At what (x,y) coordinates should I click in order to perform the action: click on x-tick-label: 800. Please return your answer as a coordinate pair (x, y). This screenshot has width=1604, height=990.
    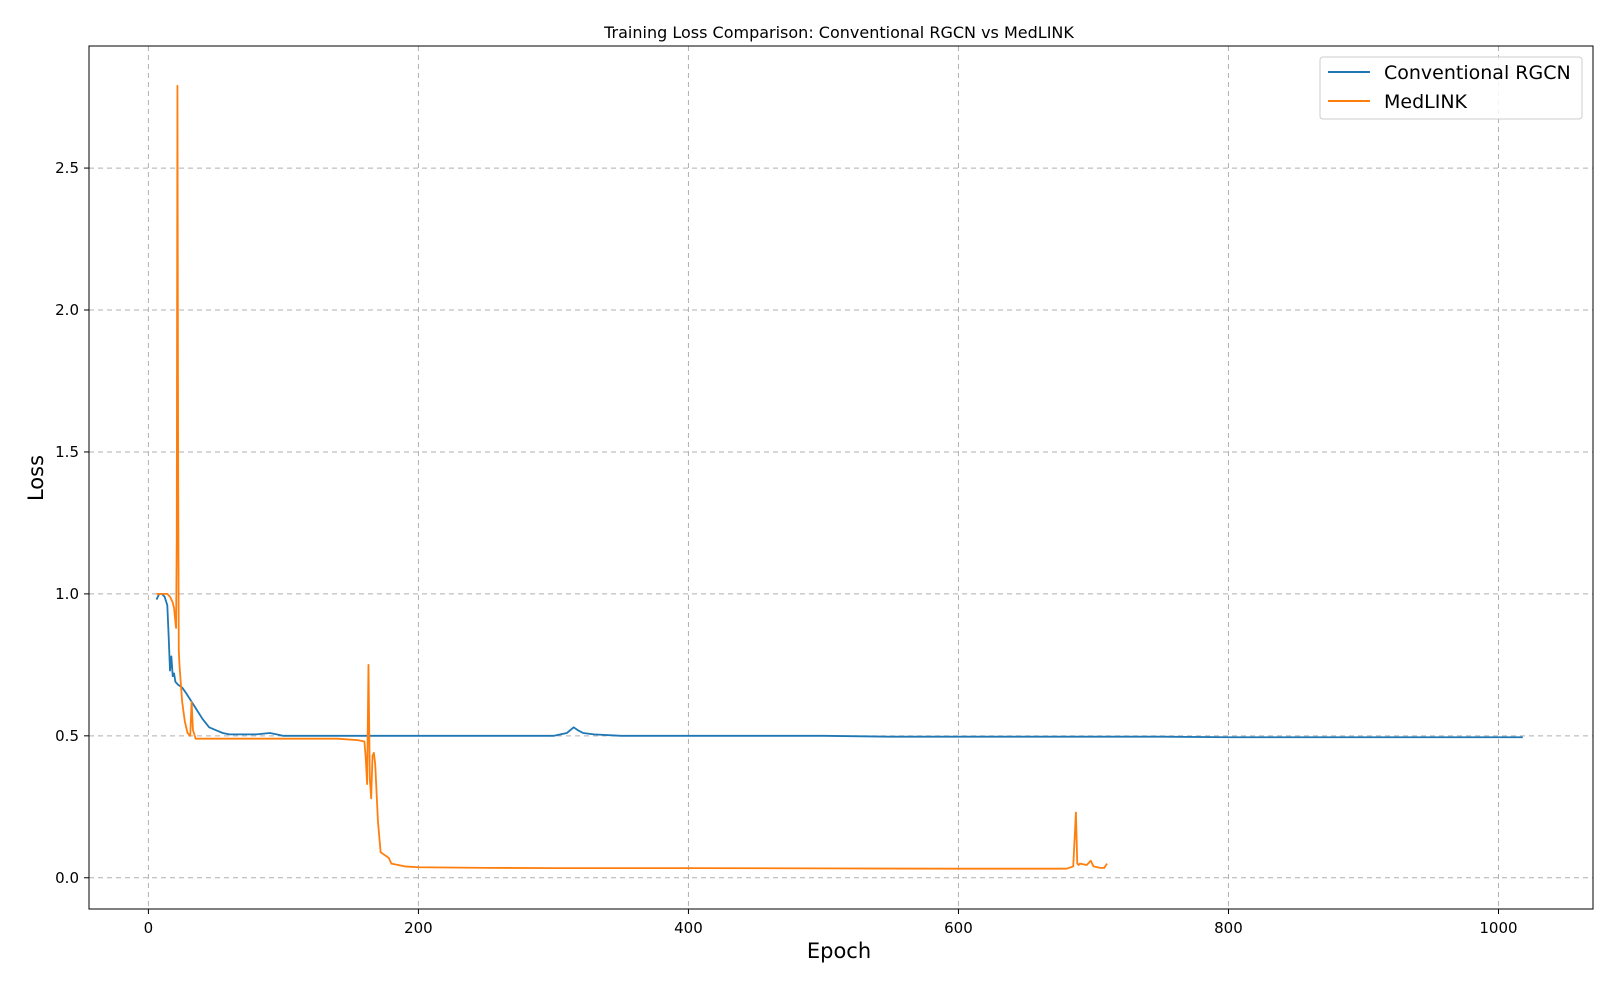
    Looking at the image, I should click on (1228, 928).